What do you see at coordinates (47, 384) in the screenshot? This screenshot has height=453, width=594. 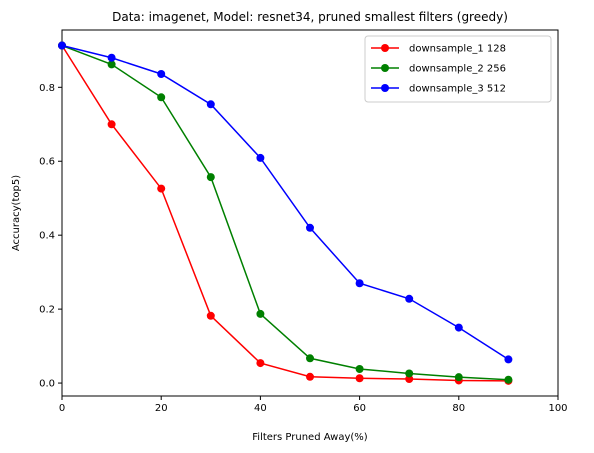 I see `y-tick-label: 0.0` at bounding box center [47, 384].